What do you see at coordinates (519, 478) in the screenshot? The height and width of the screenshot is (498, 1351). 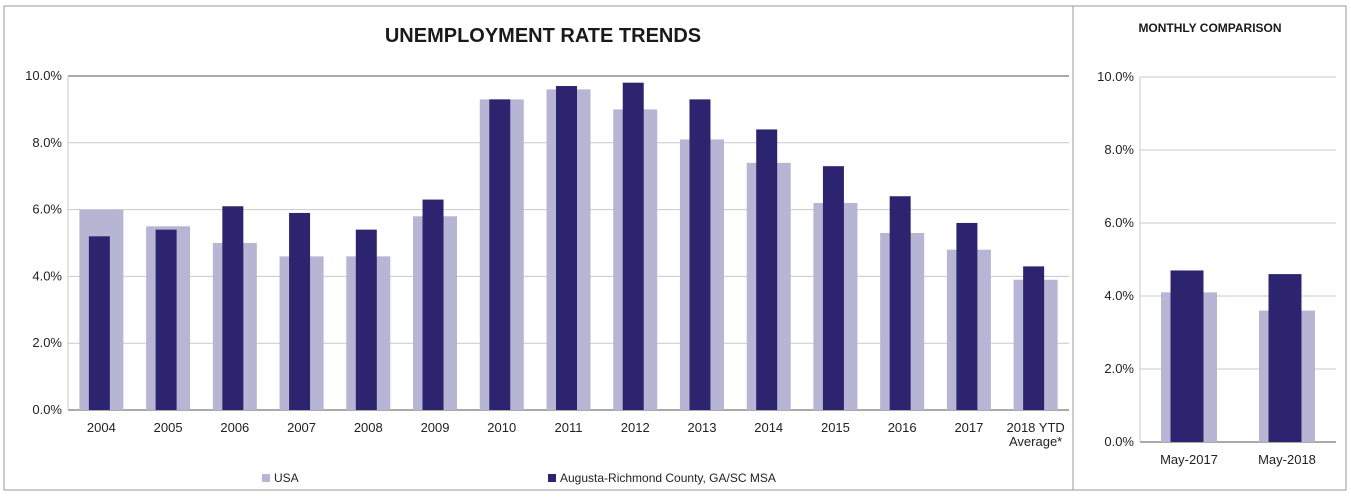 I see `legend: USA Augusta-Richmond County, GA/SC MSA` at bounding box center [519, 478].